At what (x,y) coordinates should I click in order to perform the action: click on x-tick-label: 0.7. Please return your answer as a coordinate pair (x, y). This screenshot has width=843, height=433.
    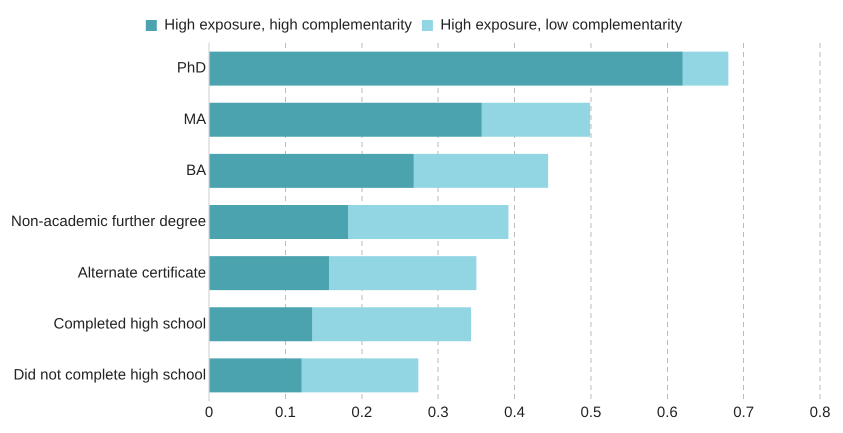
    Looking at the image, I should click on (743, 413).